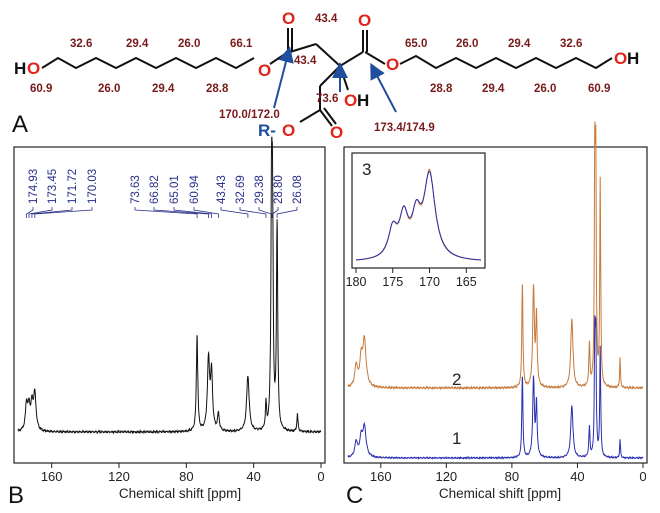 The width and height of the screenshot is (660, 513). Describe the element at coordinates (351, 59) in the screenshot. I see `bond-cq-c-right` at that location.